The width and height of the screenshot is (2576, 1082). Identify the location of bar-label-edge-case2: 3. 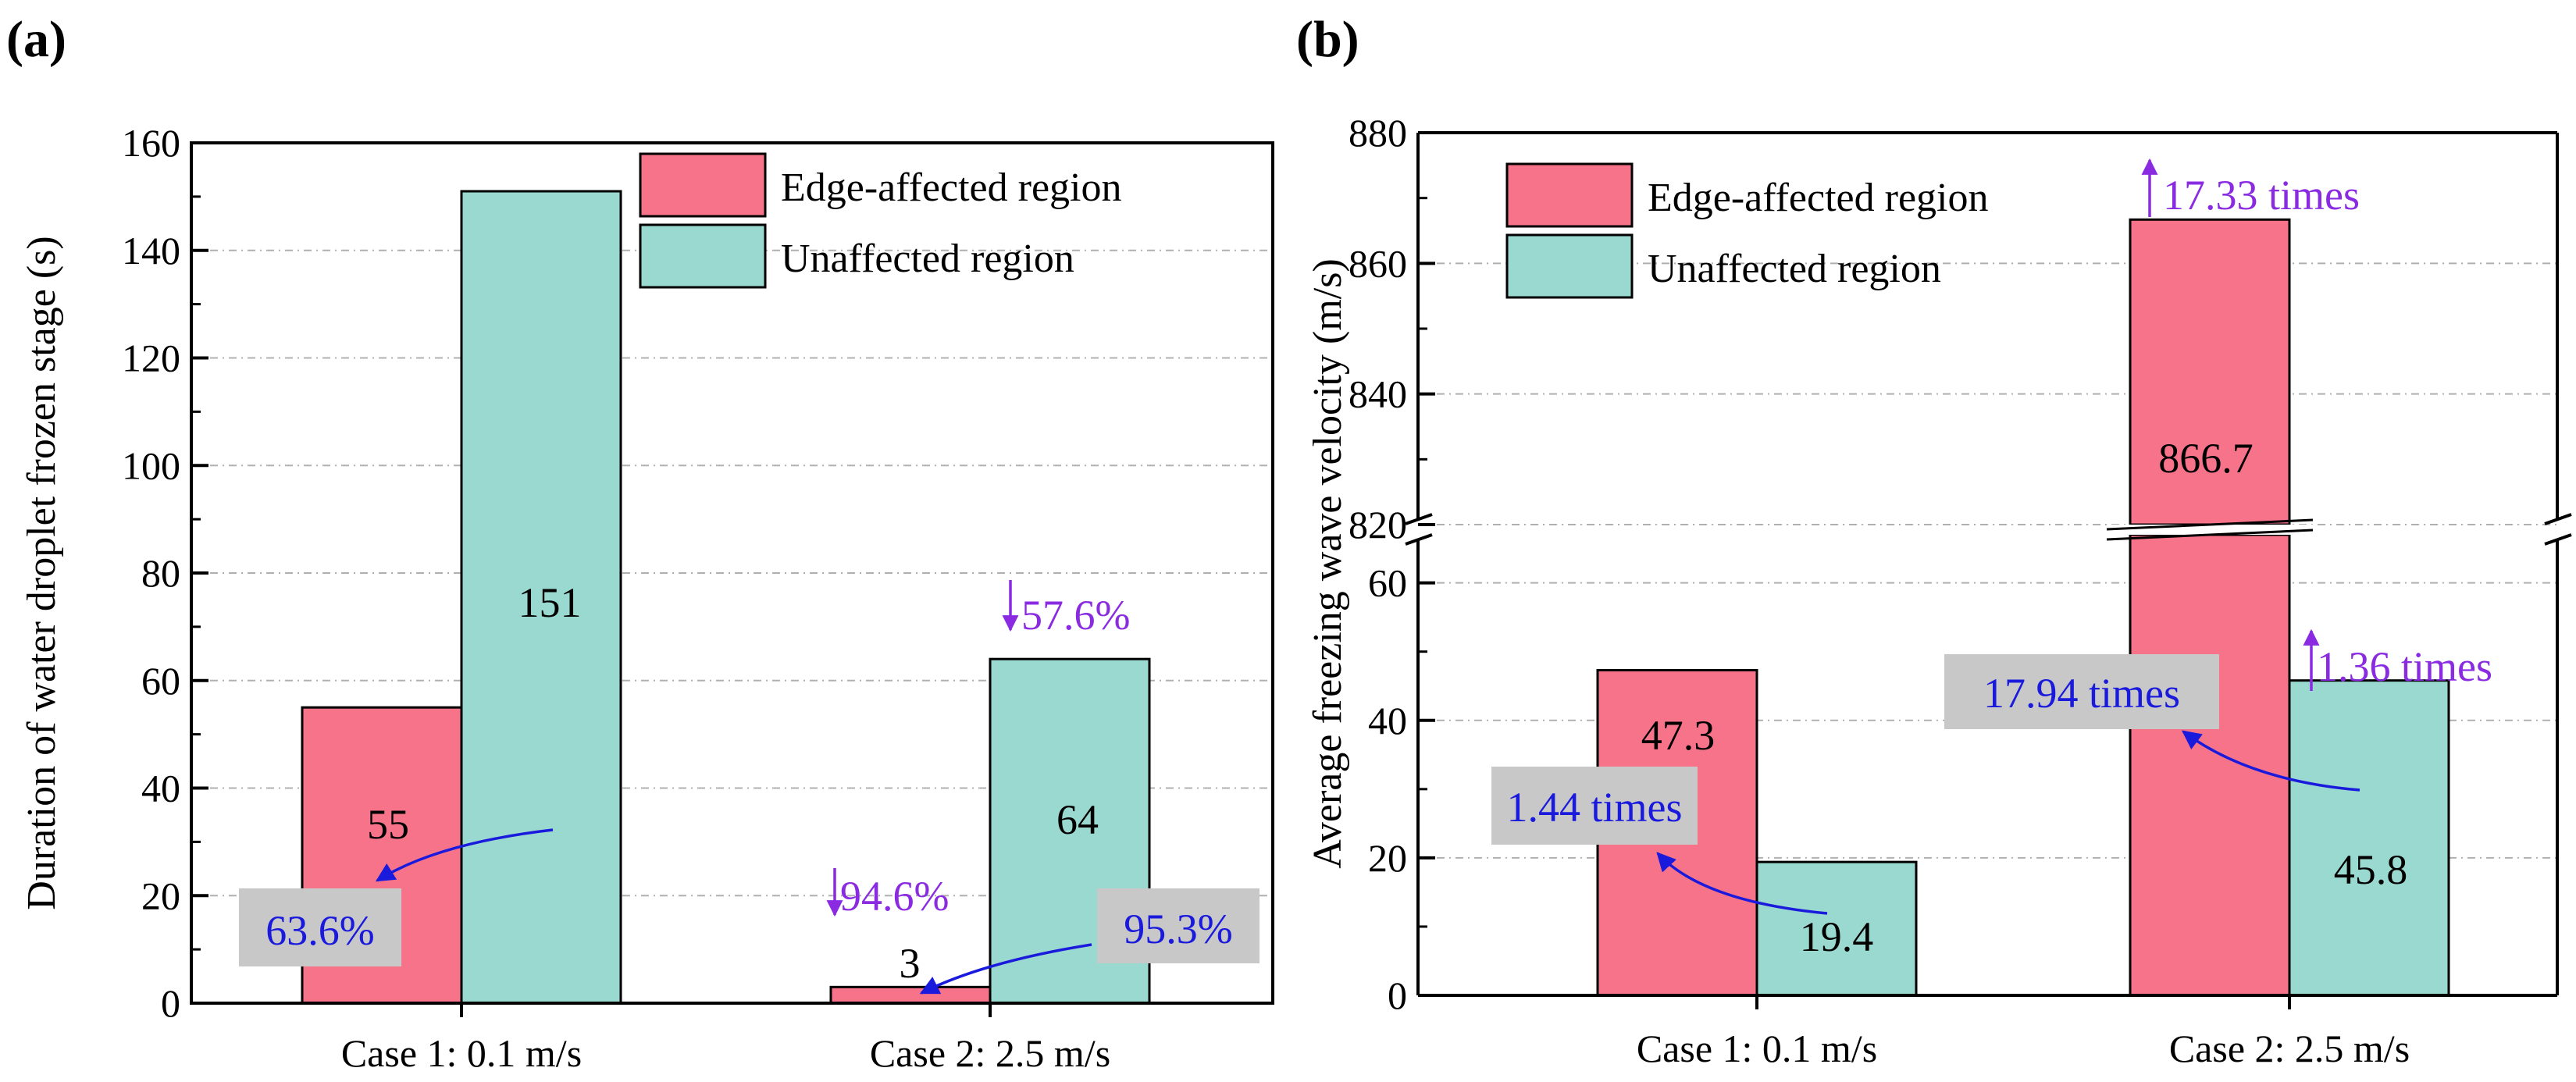
(911, 963).